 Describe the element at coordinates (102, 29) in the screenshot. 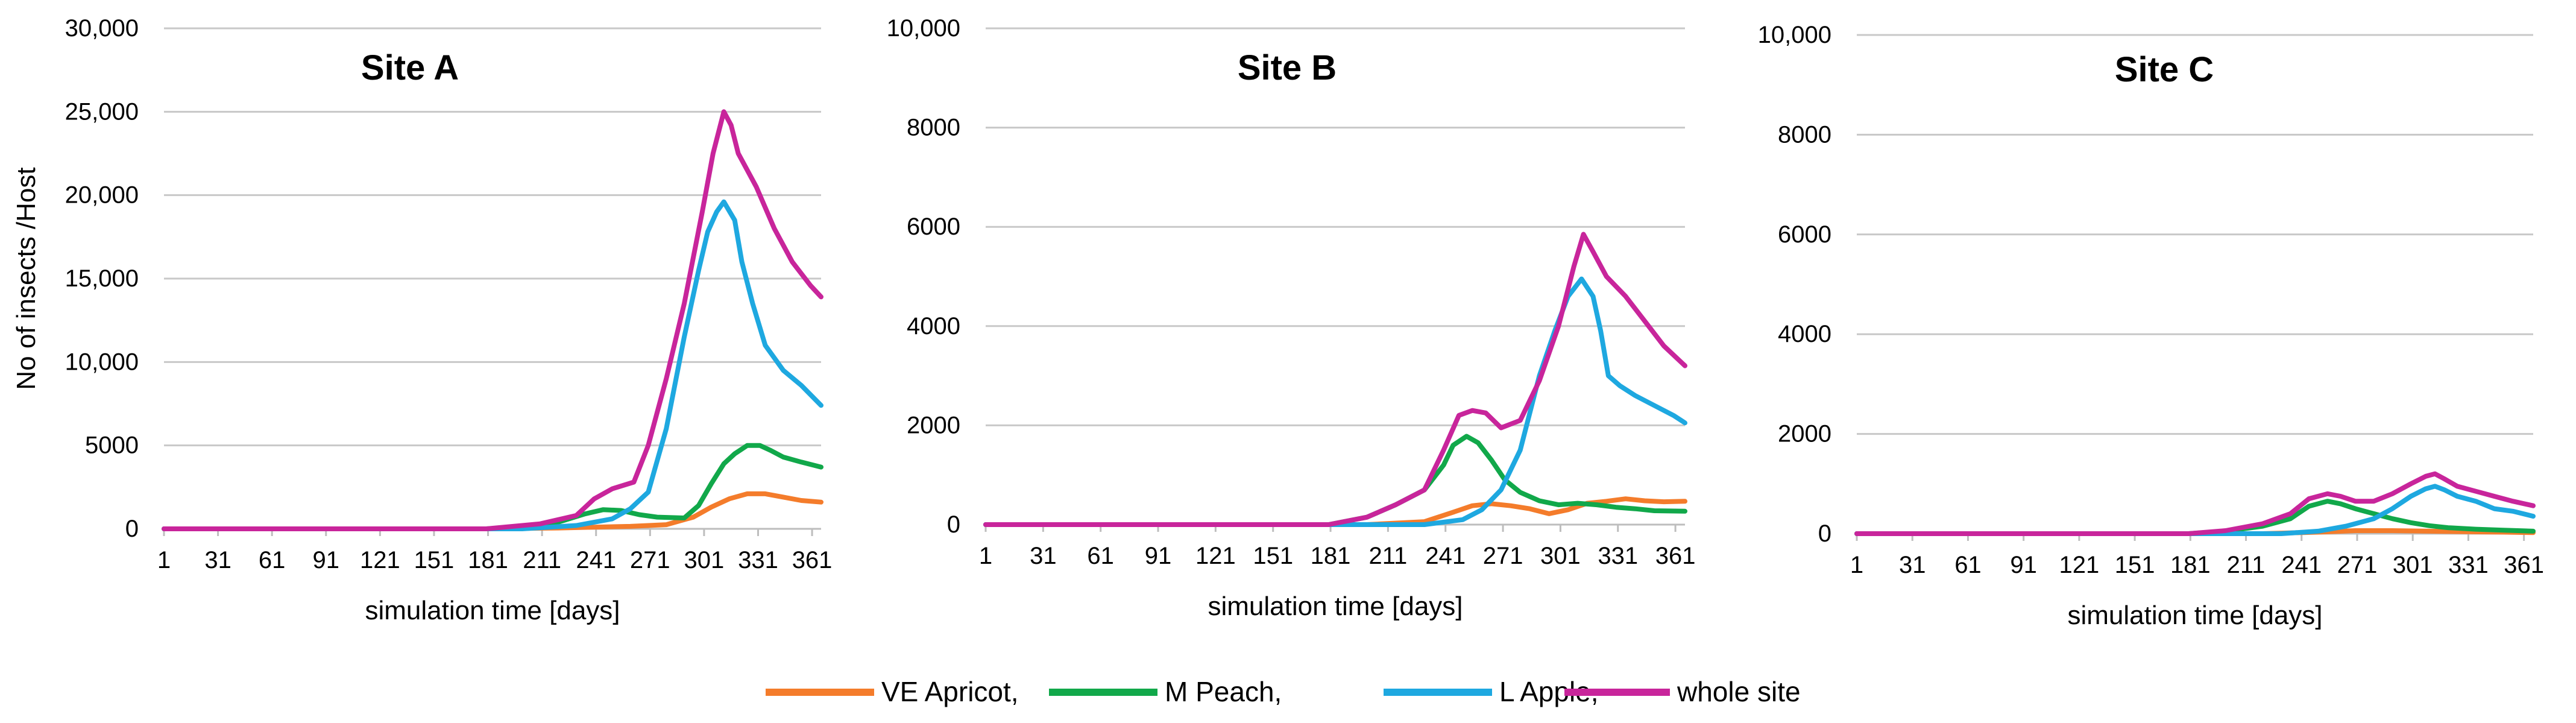

I see `y-tick-label: 30,000` at that location.